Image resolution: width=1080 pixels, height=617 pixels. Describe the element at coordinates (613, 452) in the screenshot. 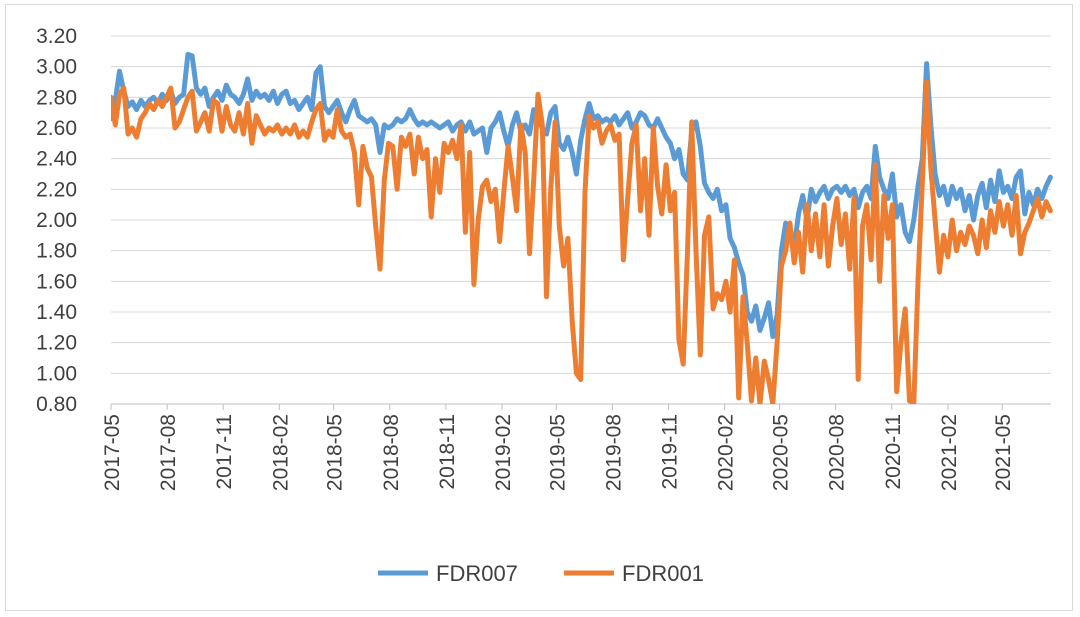

I see `x-tick-label: 2019-08` at that location.